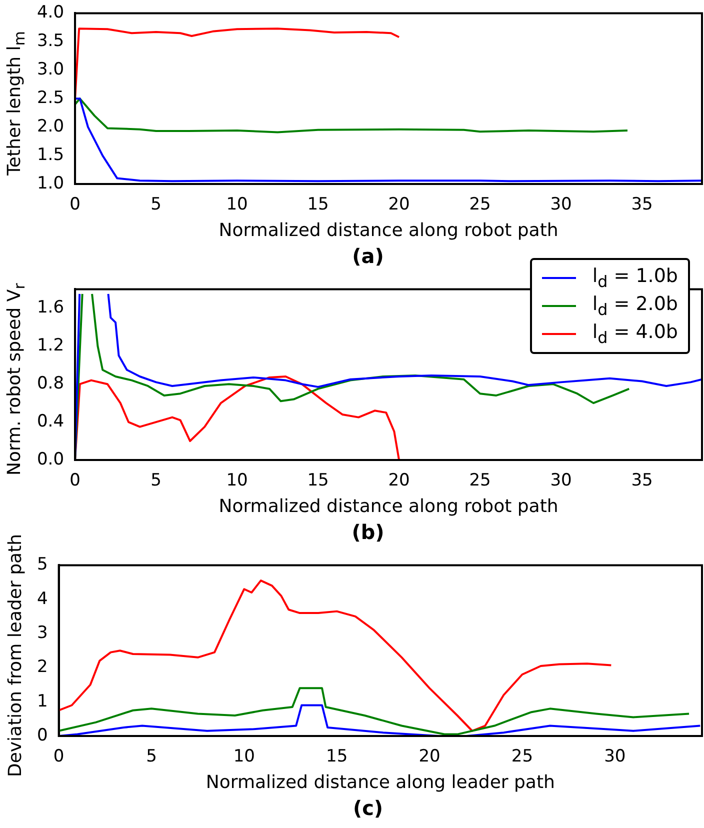 The height and width of the screenshot is (828, 704). What do you see at coordinates (50, 12) in the screenshot?
I see `y-tick-label: 4.0` at bounding box center [50, 12].